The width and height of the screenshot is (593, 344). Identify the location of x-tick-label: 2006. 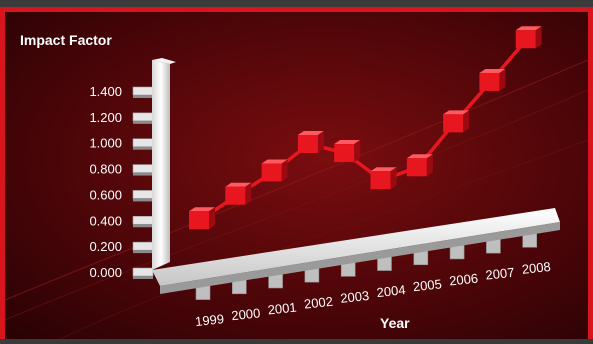
(463, 279).